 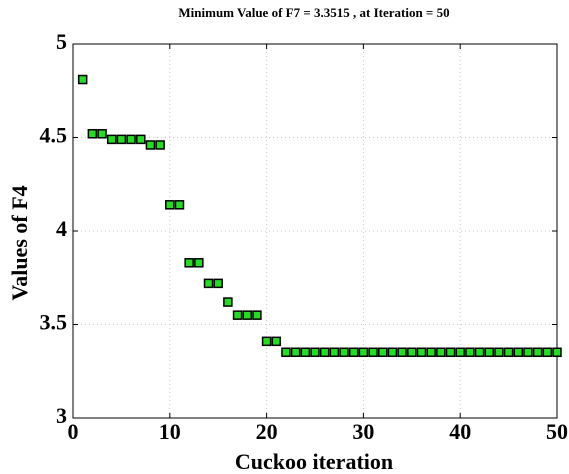 What do you see at coordinates (61, 41) in the screenshot?
I see `y-tick-label: 5` at bounding box center [61, 41].